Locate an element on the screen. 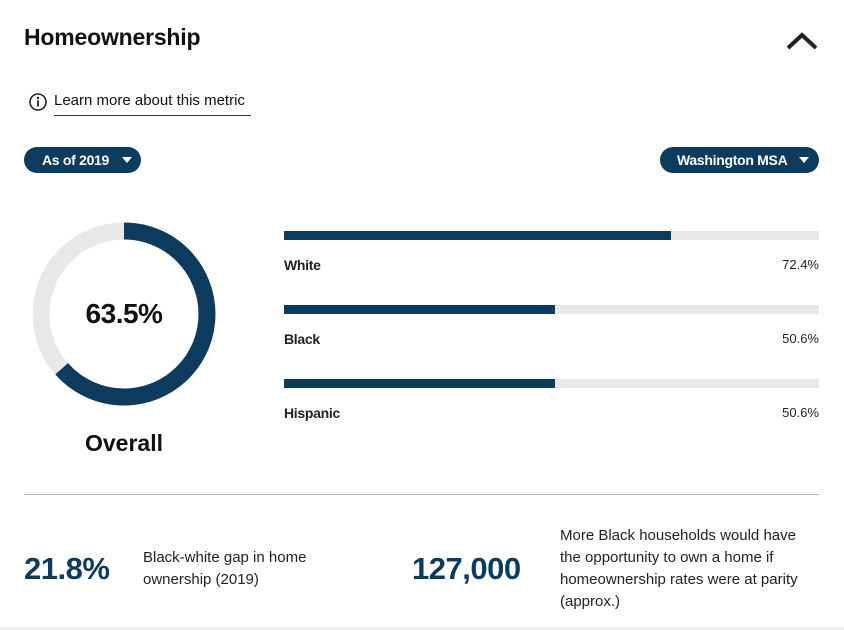 This screenshot has width=844, height=630. donut-value-arc is located at coordinates (124, 314).